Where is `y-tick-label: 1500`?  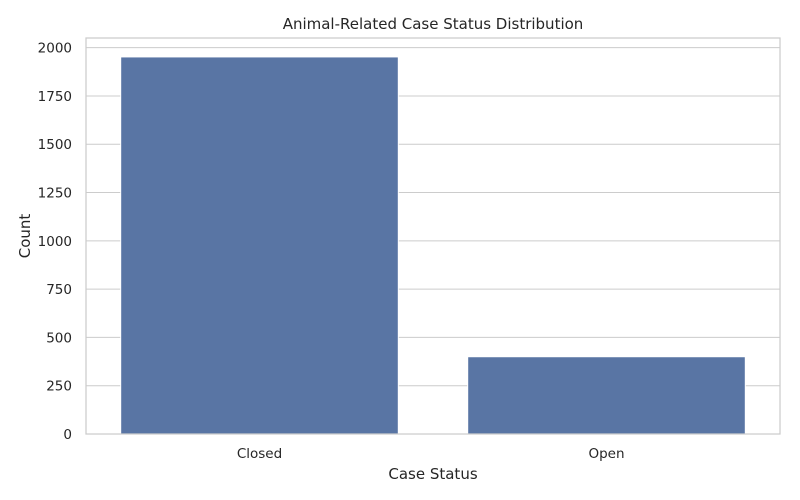 y-tick-label: 1500 is located at coordinates (55, 145).